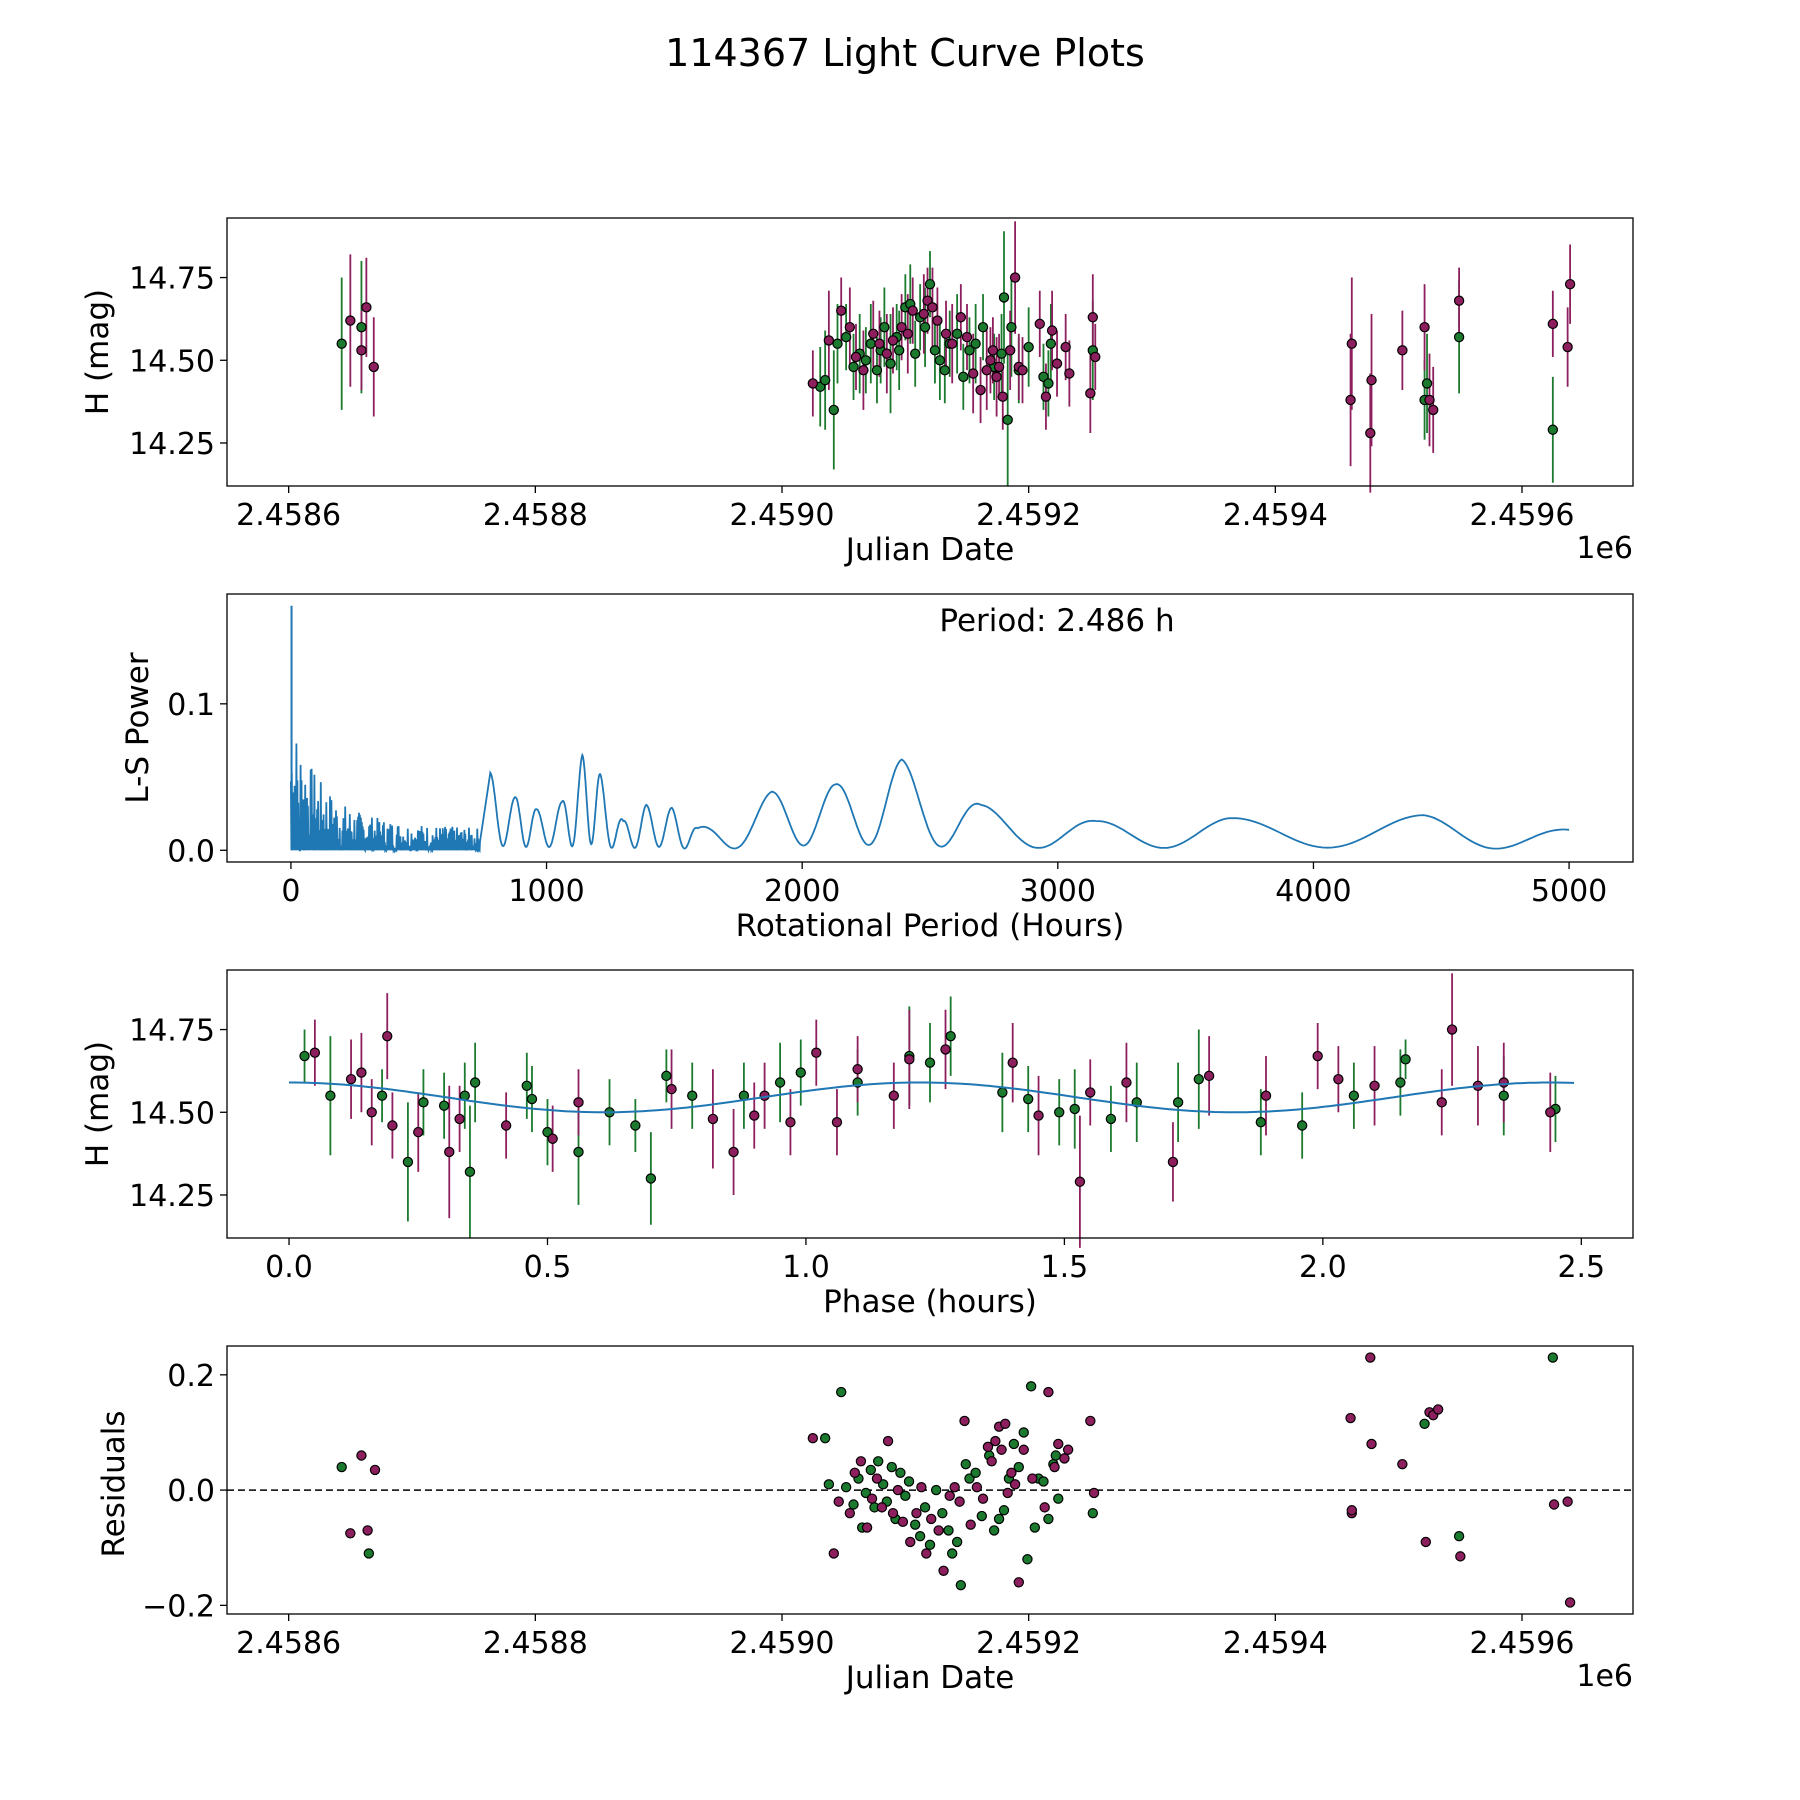 This screenshot has height=1800, width=1800. What do you see at coordinates (1275, 1643) in the screenshot?
I see `x-tick-label: 2.4594` at bounding box center [1275, 1643].